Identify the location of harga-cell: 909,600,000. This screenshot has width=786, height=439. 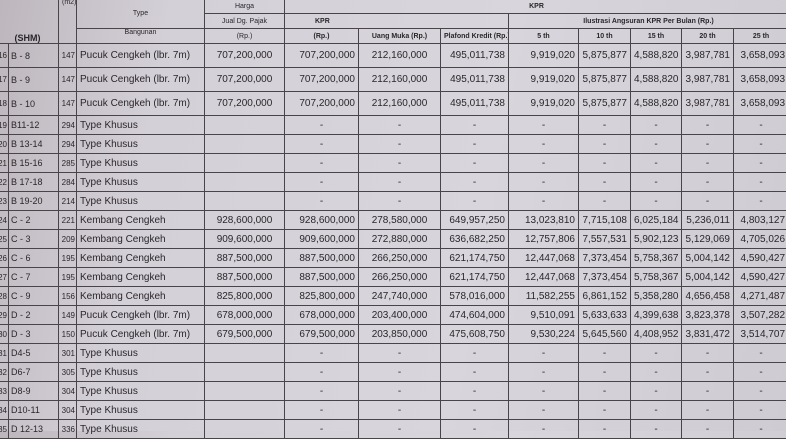
(245, 239).